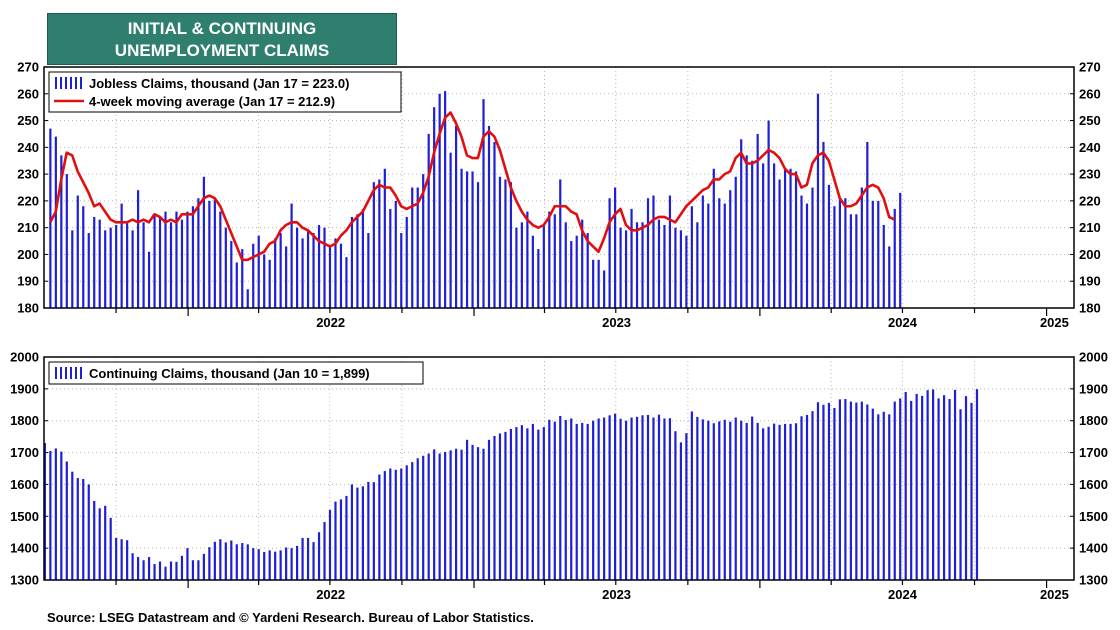 The width and height of the screenshot is (1120, 630). I want to click on jobless-y-tick-label-right: 210, so click(1090, 227).